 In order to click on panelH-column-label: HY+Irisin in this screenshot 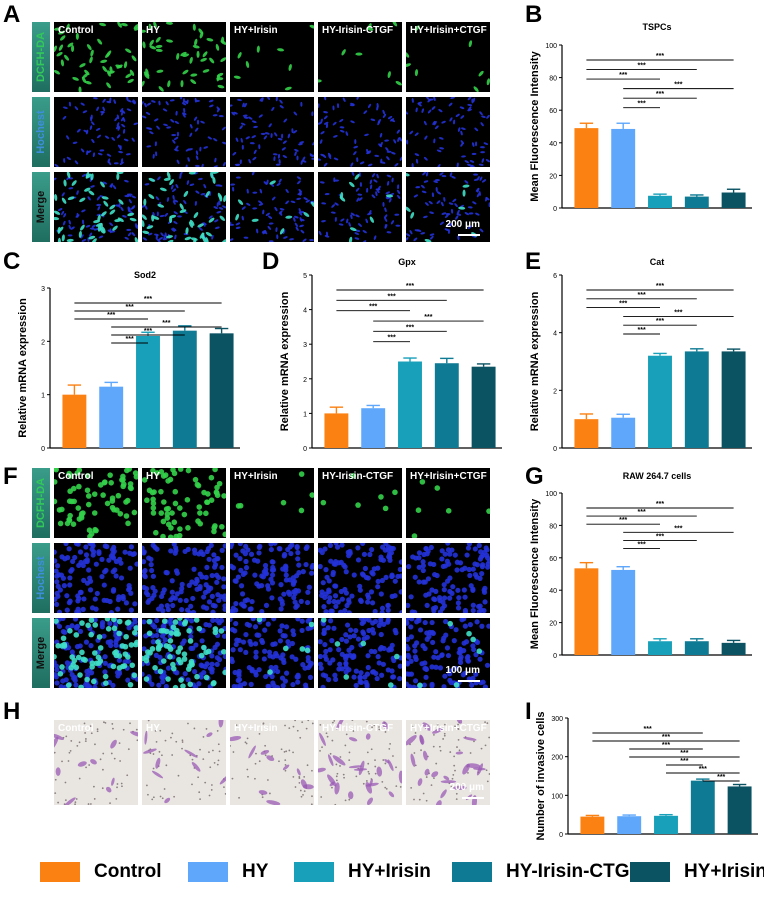, I will do `click(256, 728)`.